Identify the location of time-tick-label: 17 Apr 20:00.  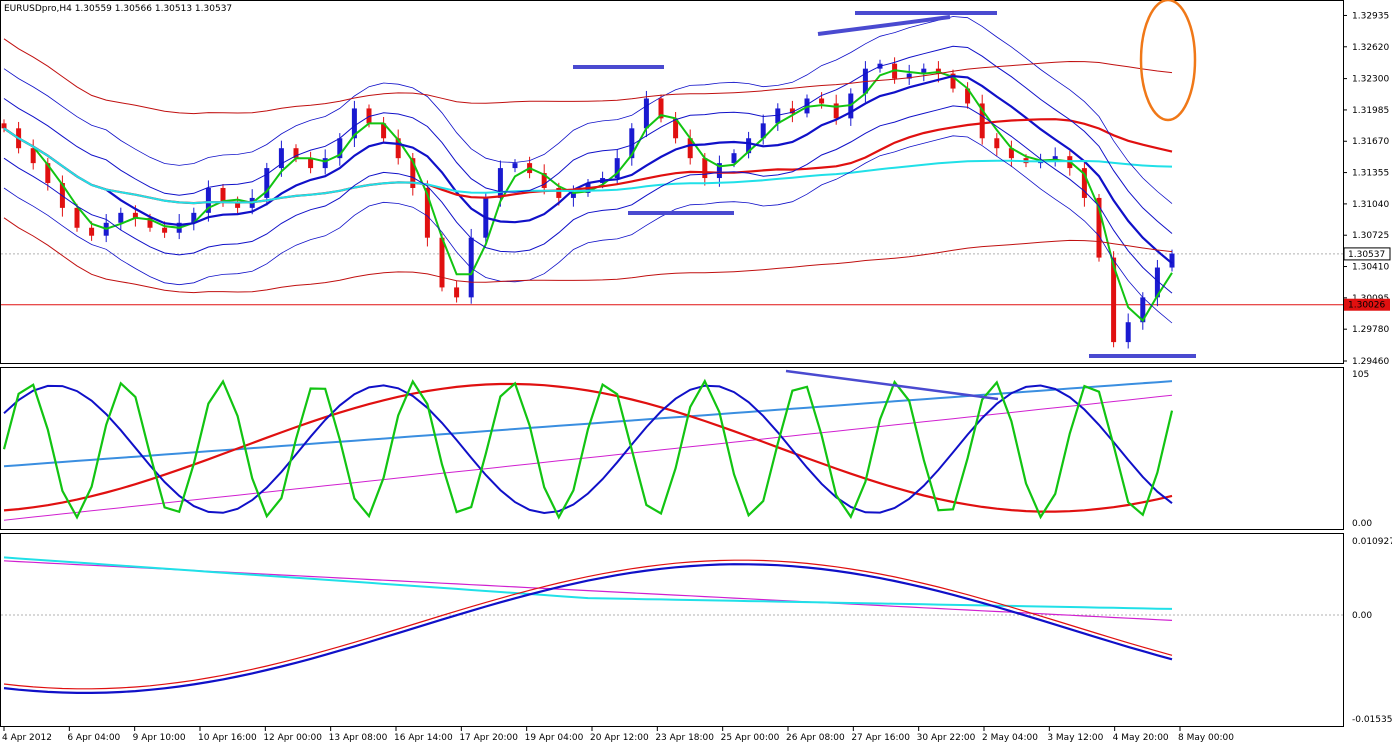
(488, 738).